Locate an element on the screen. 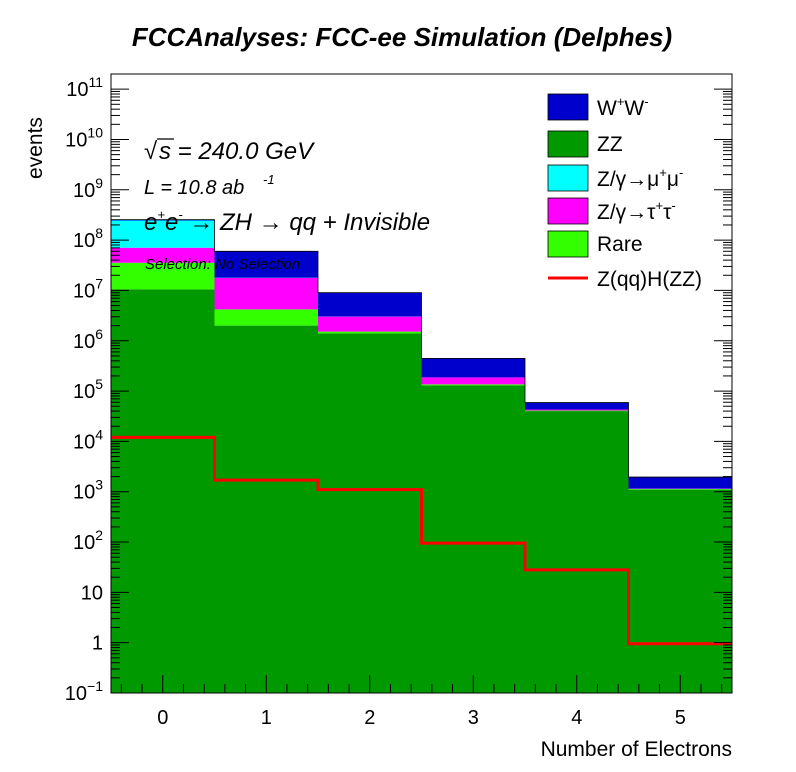 The height and width of the screenshot is (772, 796). legend-label-ztautau: Z/γ→τ+τ- is located at coordinates (636, 211).